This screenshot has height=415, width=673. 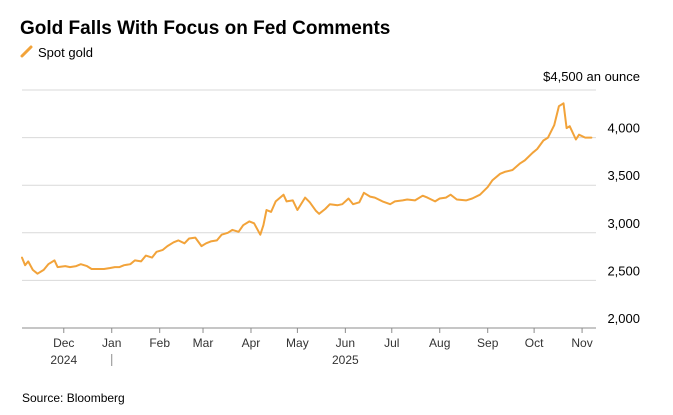 I want to click on legend-swatch, so click(x=26, y=51).